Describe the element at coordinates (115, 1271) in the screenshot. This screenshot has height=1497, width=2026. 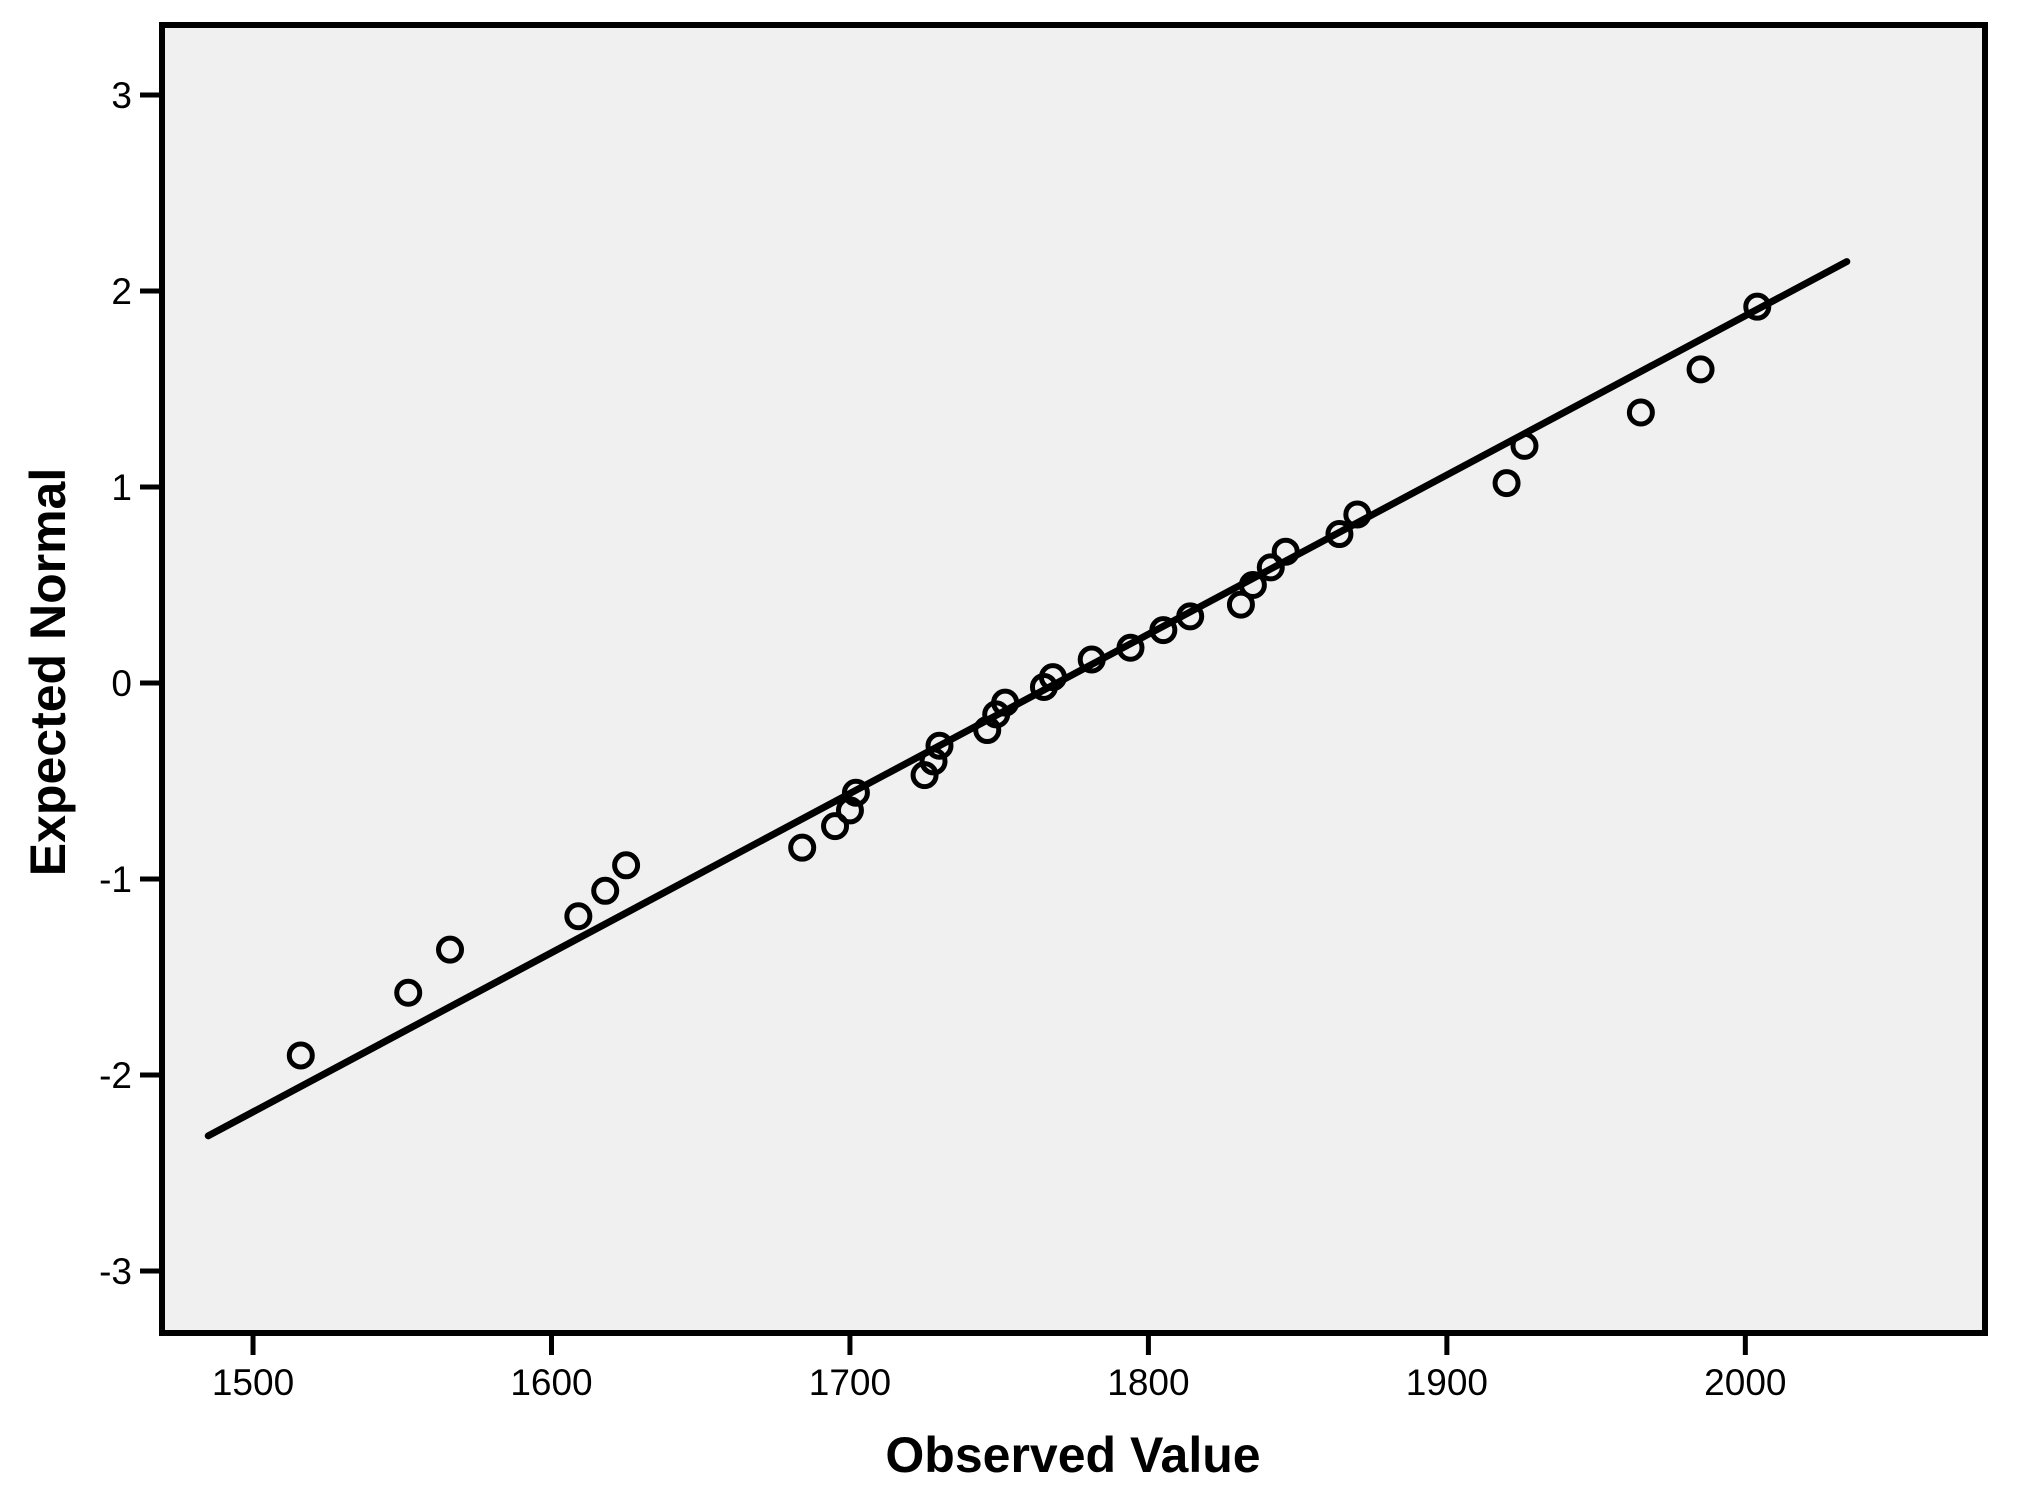
I see `y-tick-label: -3` at that location.